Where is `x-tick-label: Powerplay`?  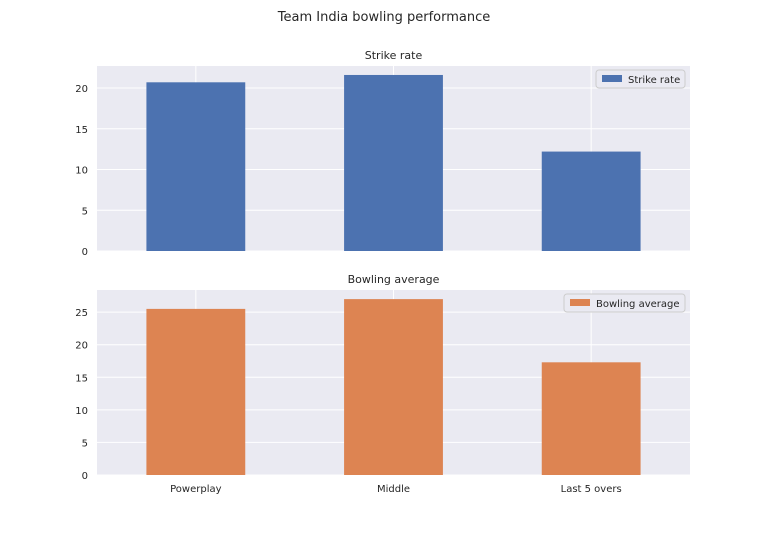 x-tick-label: Powerplay is located at coordinates (195, 489).